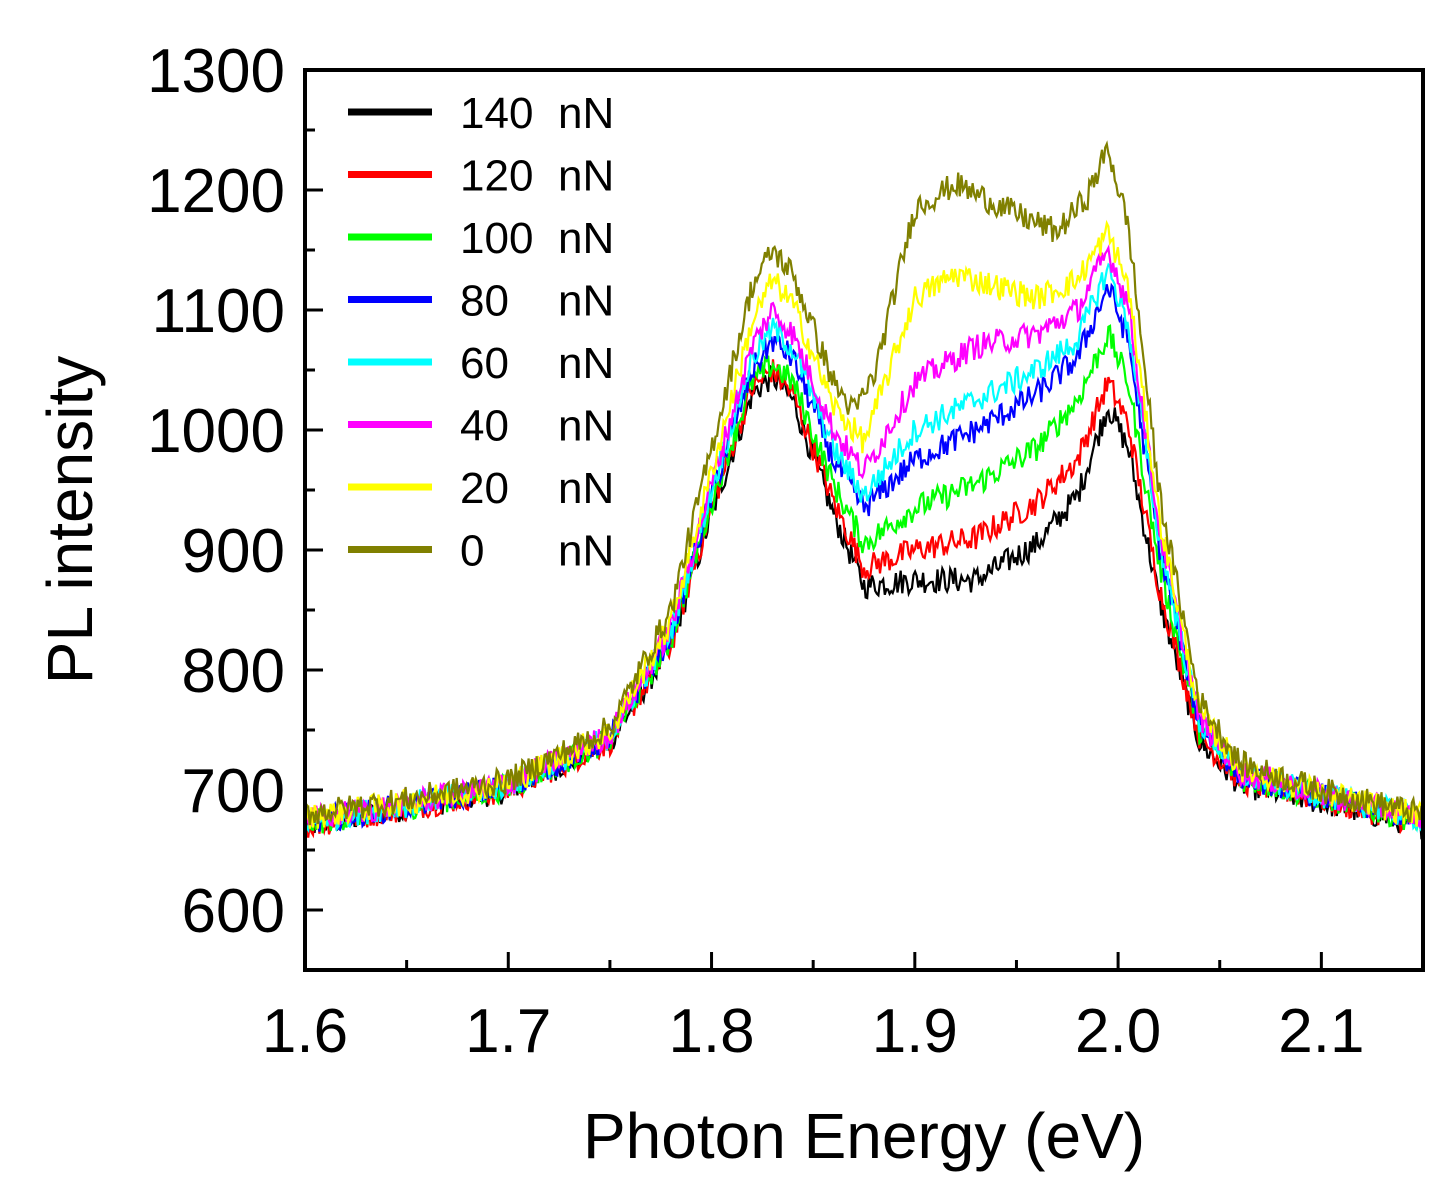  I want to click on legend-value: 80, so click(484, 301).